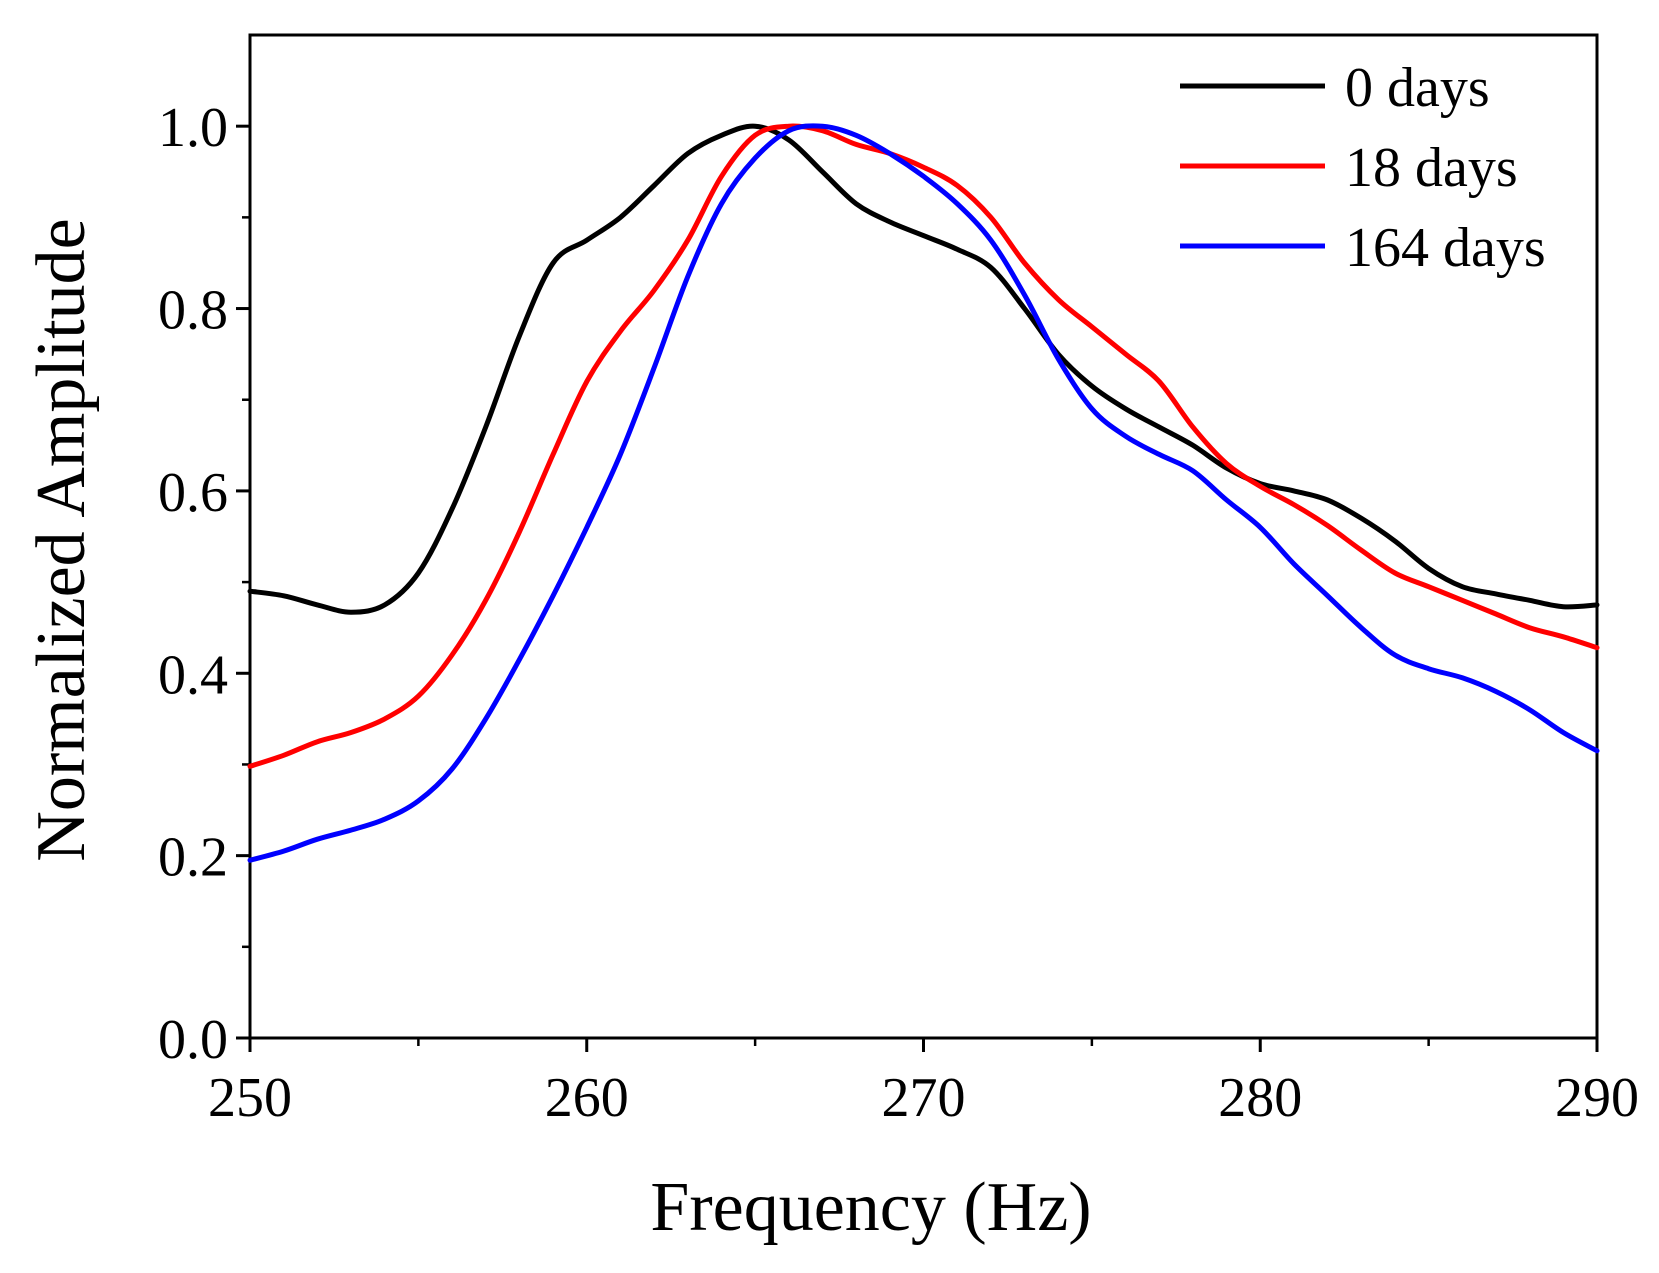 This screenshot has height=1273, width=1659. I want to click on y-axis: 0.0 0.2 0.4 0.6 0.8 1.0, so click(204, 584).